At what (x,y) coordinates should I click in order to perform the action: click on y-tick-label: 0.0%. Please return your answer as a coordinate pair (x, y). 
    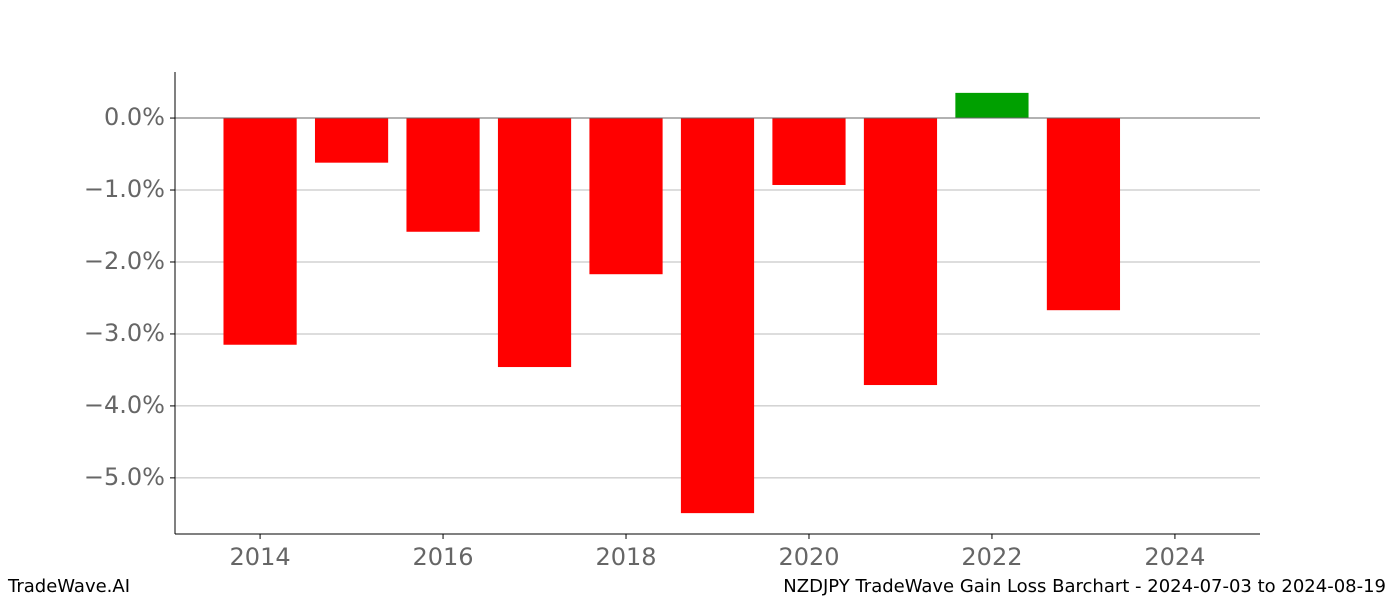
    Looking at the image, I should click on (134, 117).